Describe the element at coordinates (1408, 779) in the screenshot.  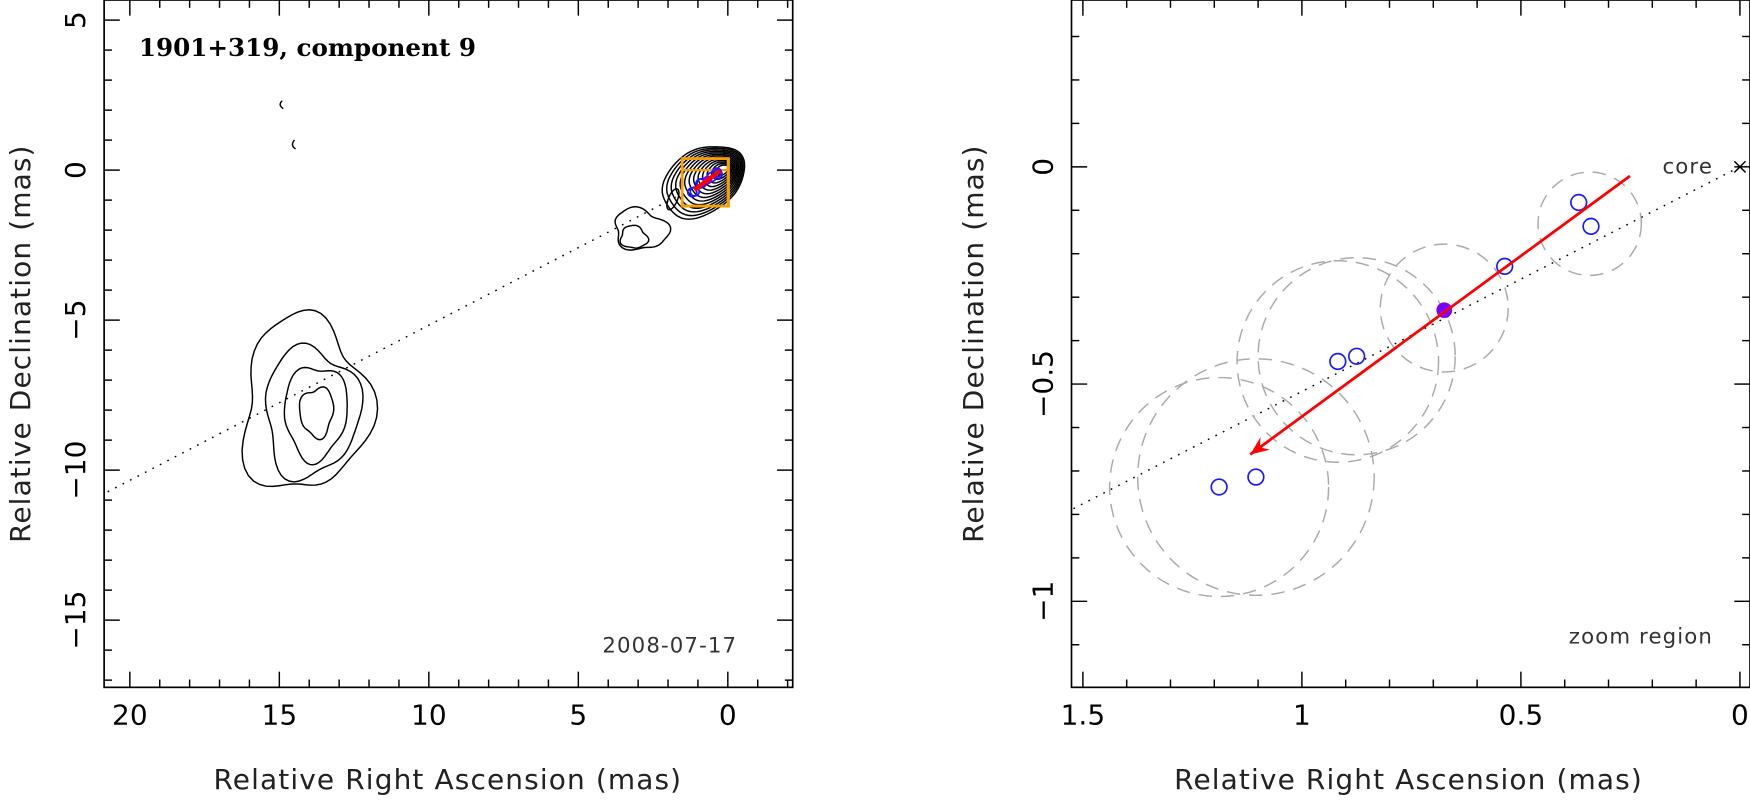
I see `right-x-axis-title: Relative Right Ascension (mas)` at that location.